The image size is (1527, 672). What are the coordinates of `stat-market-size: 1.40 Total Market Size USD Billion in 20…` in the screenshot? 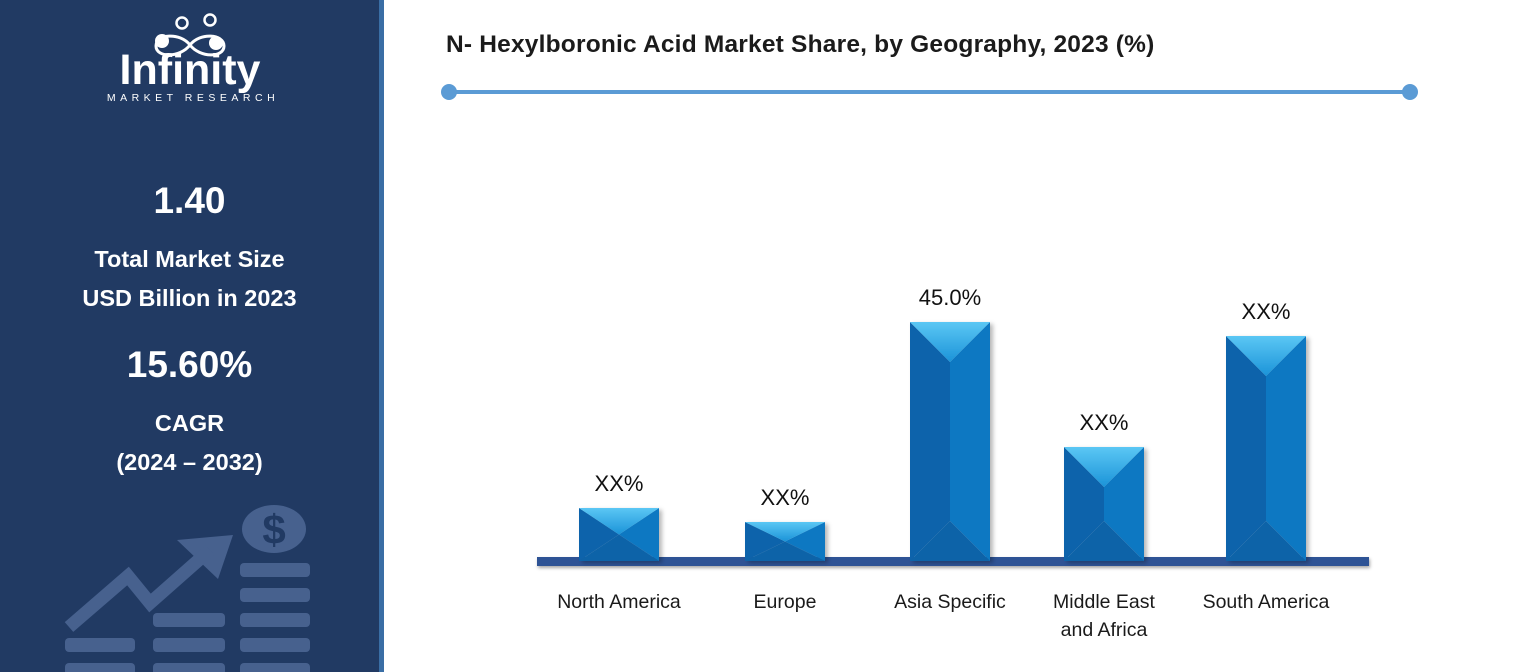 It's located at (189, 249).